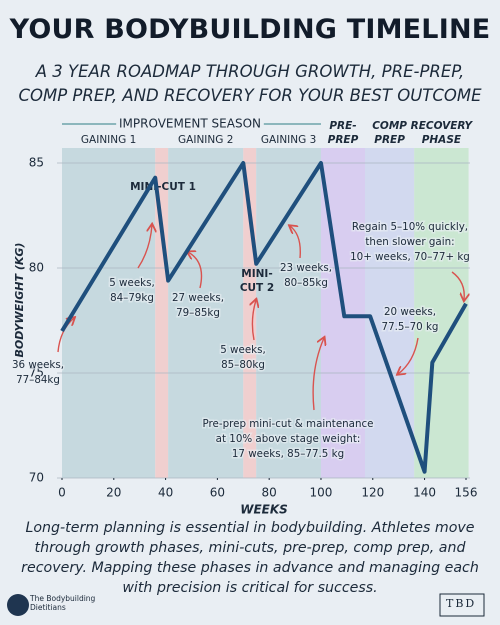  What do you see at coordinates (442, 126) in the screenshot?
I see `text-line: RECOVERY` at bounding box center [442, 126].